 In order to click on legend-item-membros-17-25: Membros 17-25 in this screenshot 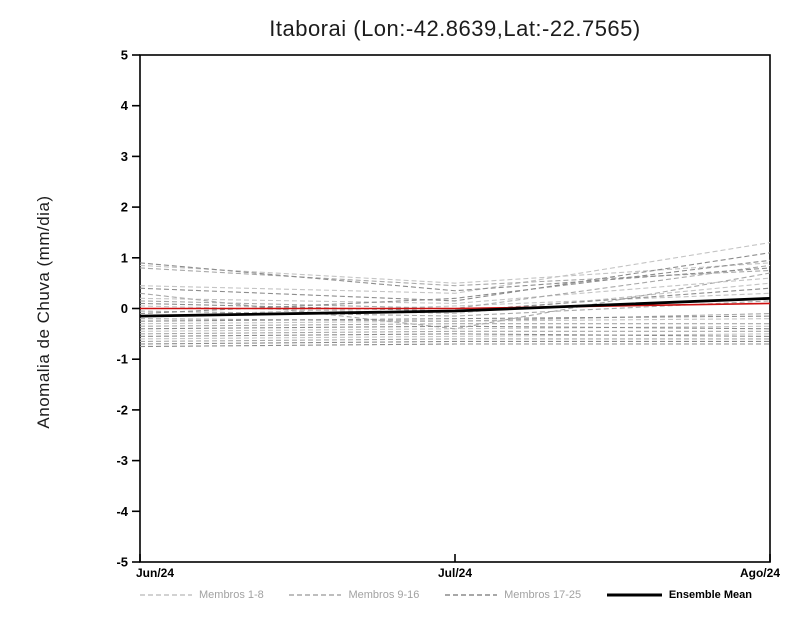, I will do `click(513, 595)`.